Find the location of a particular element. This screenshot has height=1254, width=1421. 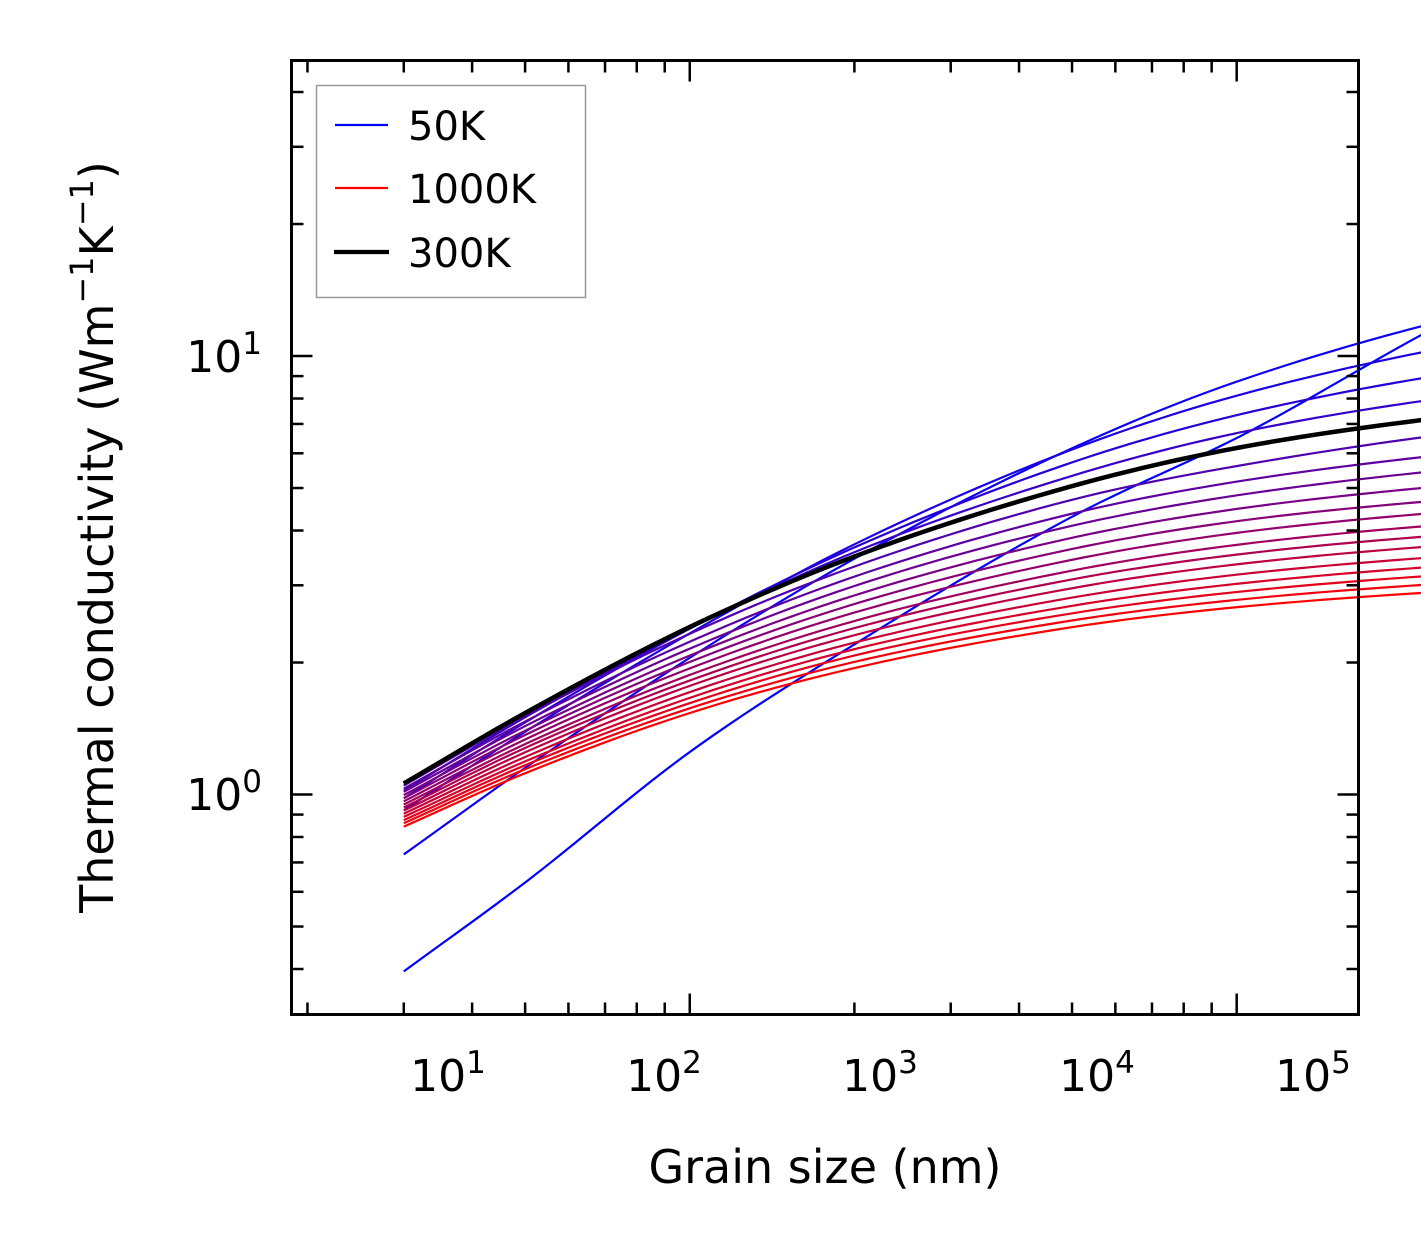

legend-box is located at coordinates (451, 191).